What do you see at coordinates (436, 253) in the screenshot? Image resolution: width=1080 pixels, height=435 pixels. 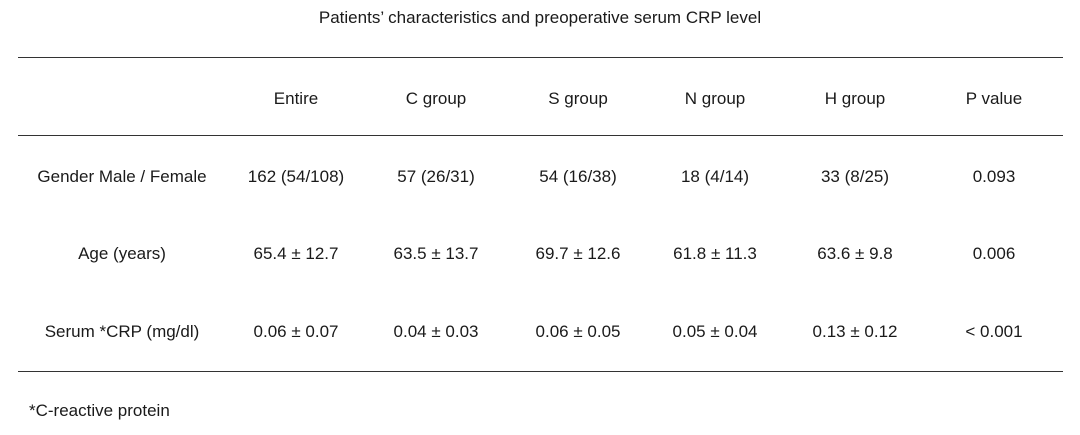 I see `cell-c-group: 63.5 ± 13.7` at bounding box center [436, 253].